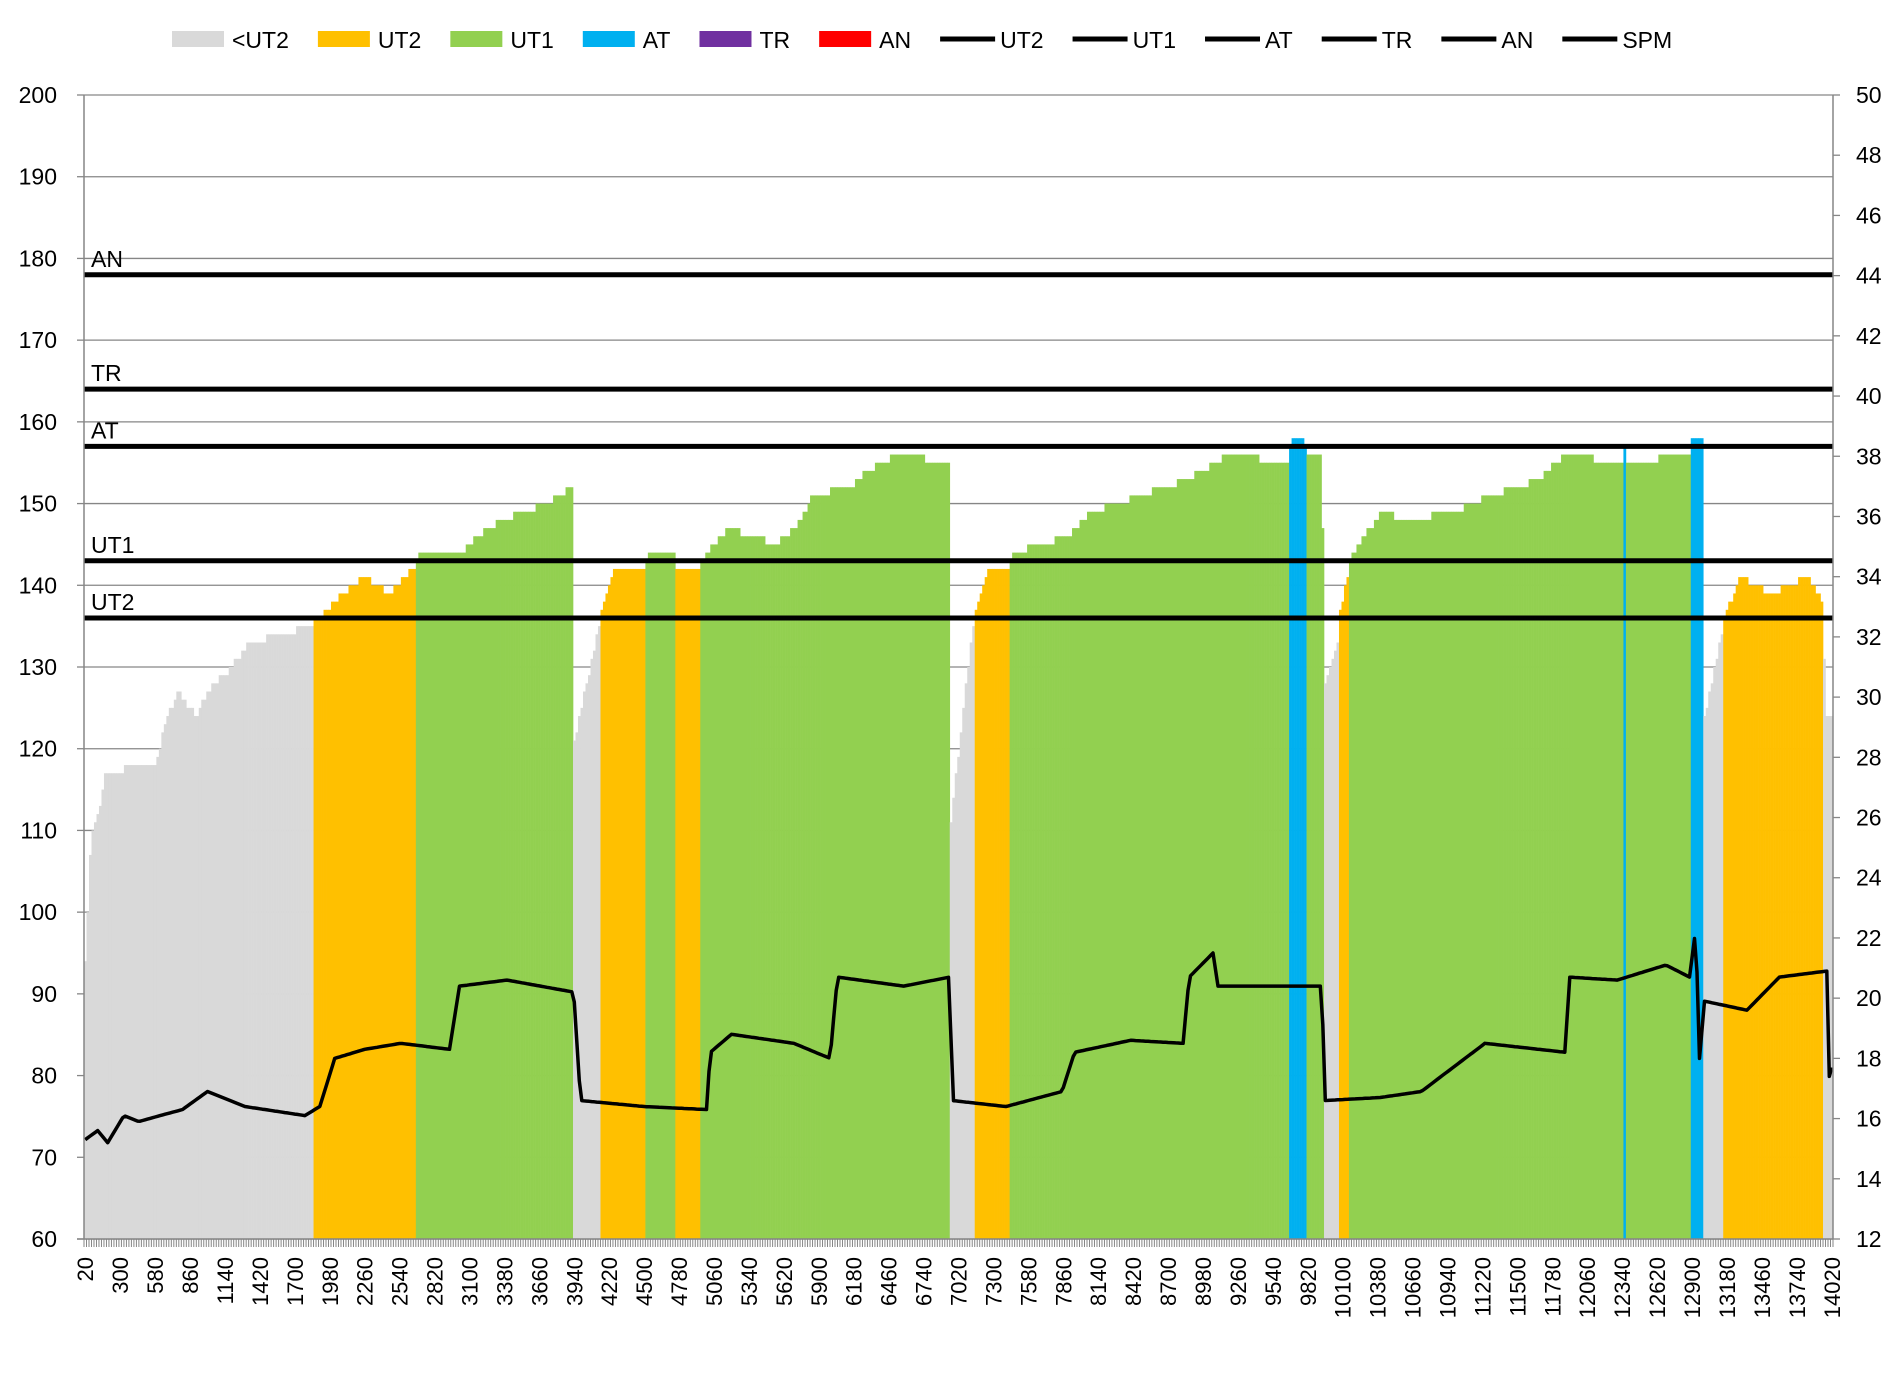 Image resolution: width=1902 pixels, height=1377 pixels. I want to click on x-tick-label: 5620, so click(784, 1281).